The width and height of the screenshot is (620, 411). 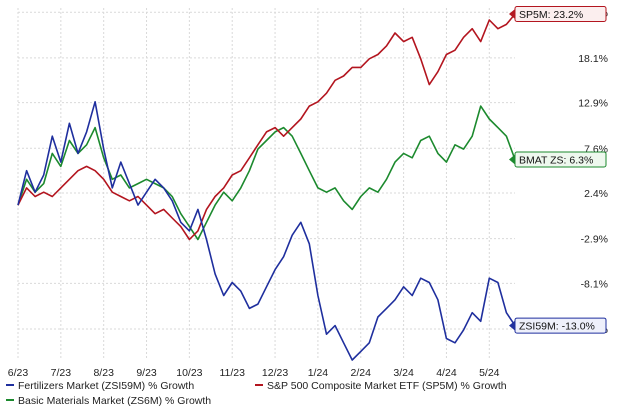 What do you see at coordinates (318, 373) in the screenshot?
I see `x-tick-label: 1/24` at bounding box center [318, 373].